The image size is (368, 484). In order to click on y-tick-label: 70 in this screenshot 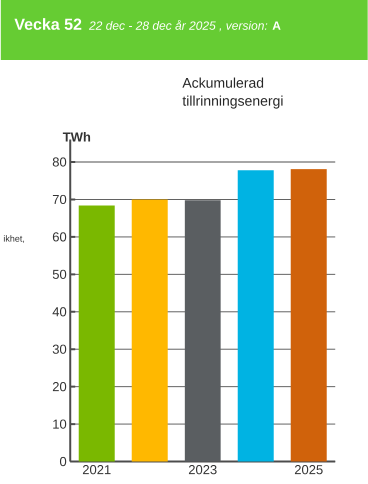, I will do `click(59, 199)`.